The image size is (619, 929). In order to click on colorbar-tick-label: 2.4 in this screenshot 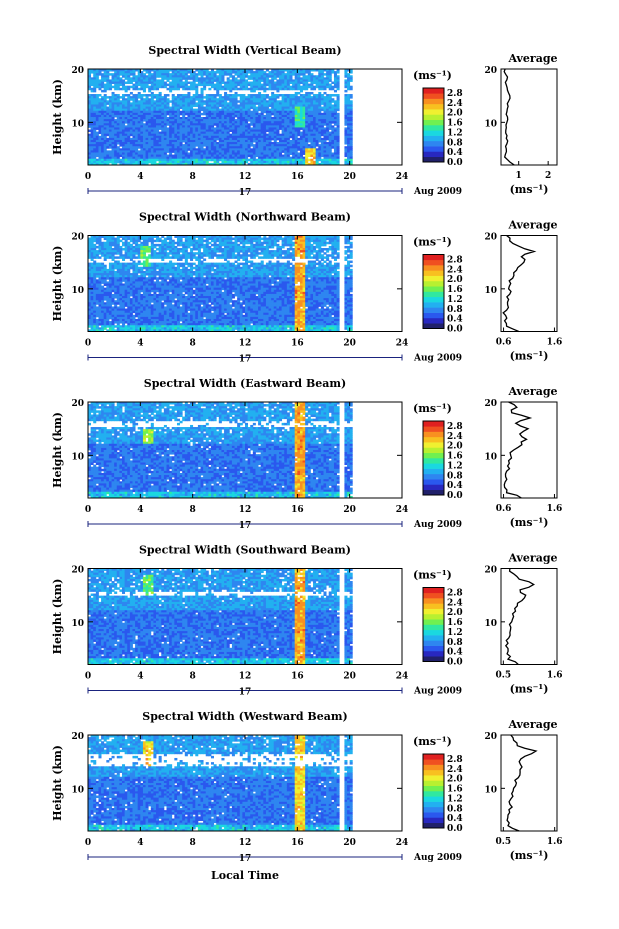, I will do `click(455, 104)`.